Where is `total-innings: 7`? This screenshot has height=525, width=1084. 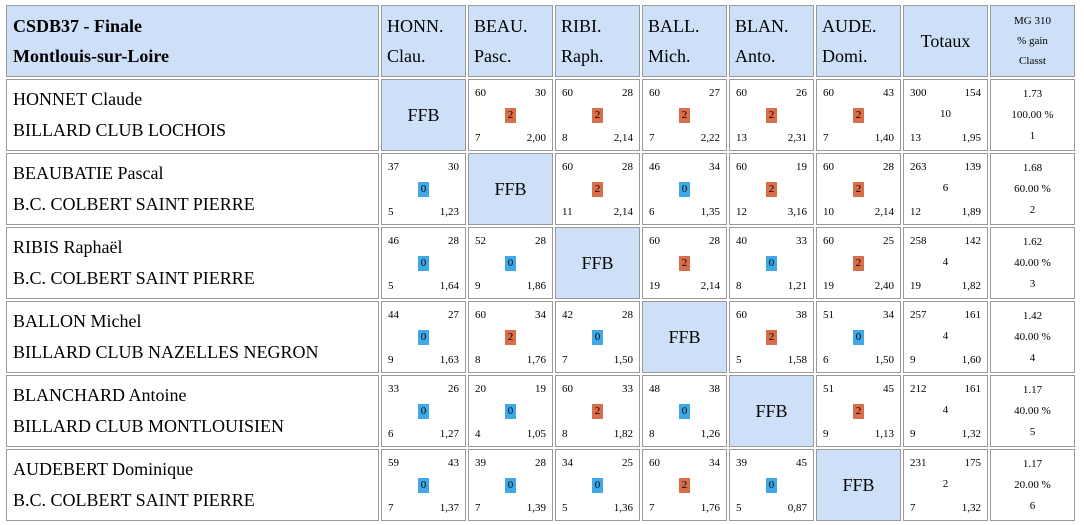
total-innings: 7 is located at coordinates (913, 508).